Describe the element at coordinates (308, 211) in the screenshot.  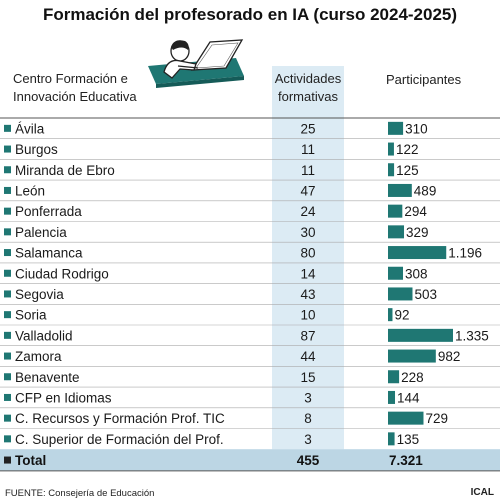
I see `actividades-value: 24` at that location.